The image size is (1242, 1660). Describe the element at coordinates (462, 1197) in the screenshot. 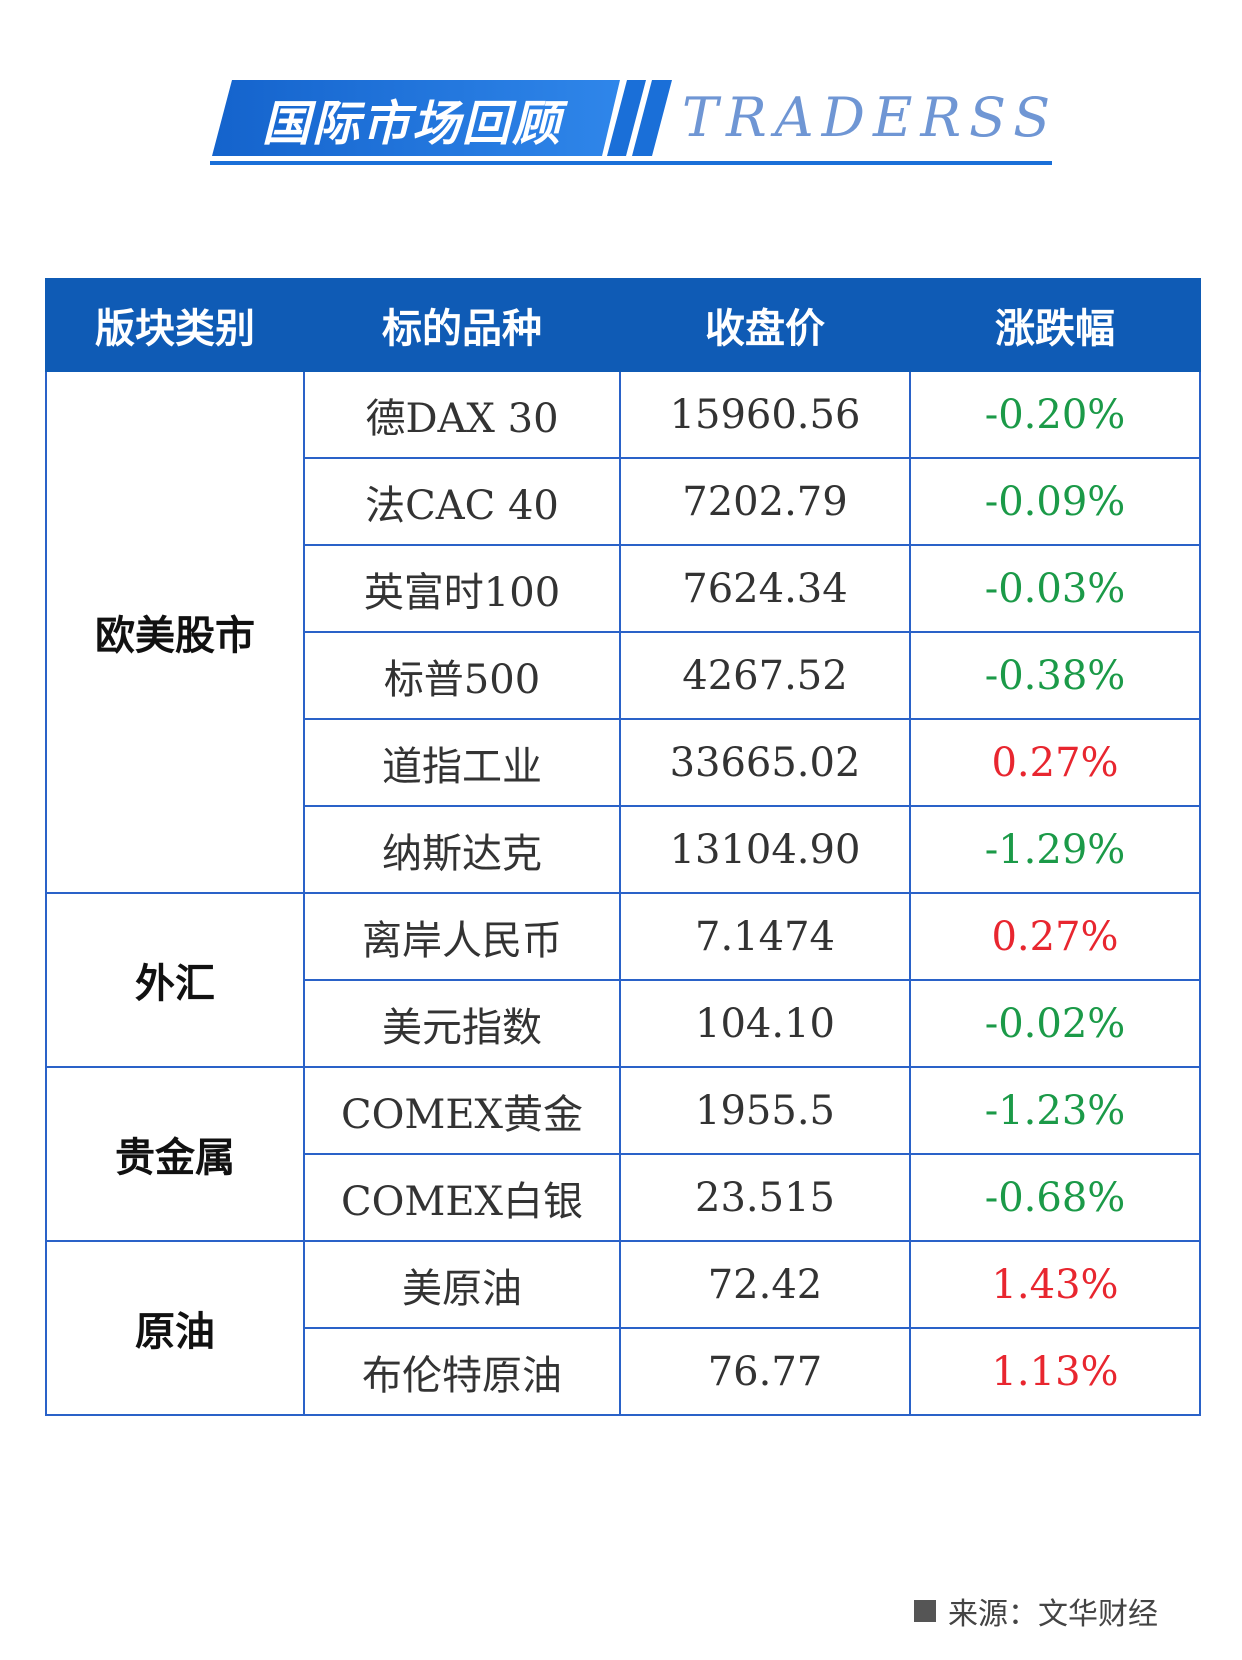

I see `instrument-cell: COMEX白银` at that location.